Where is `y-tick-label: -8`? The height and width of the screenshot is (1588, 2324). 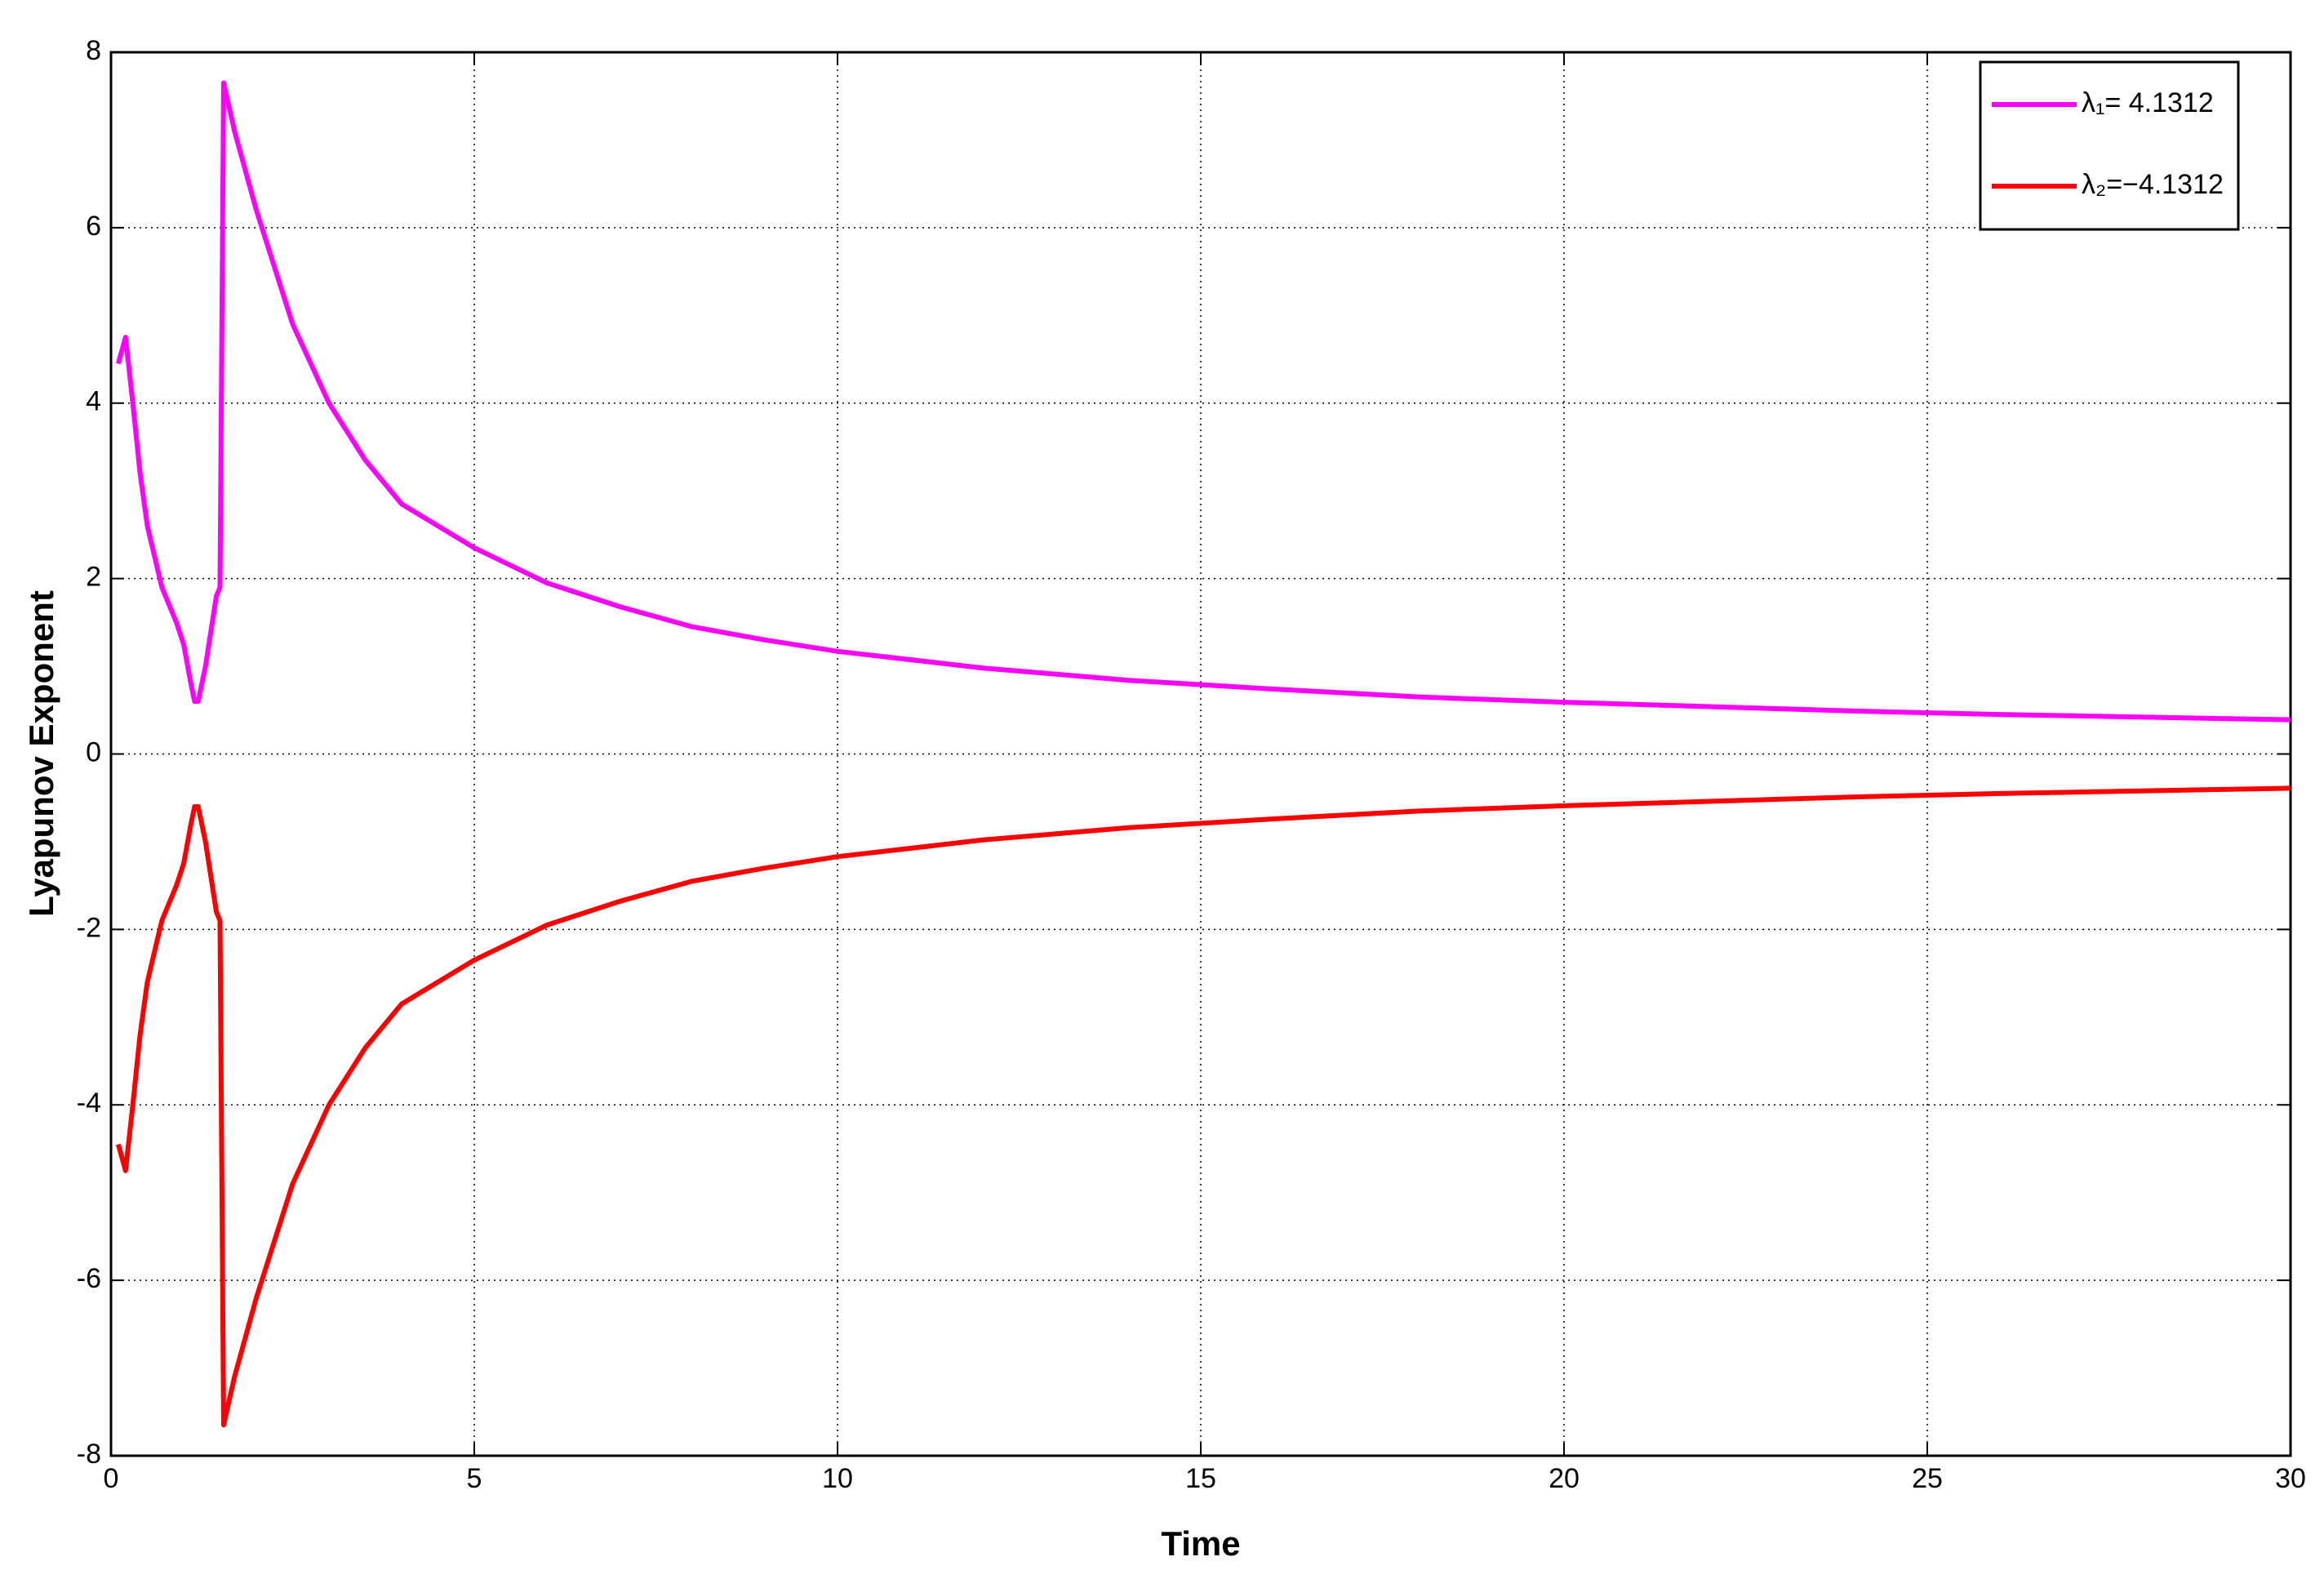
y-tick-label: -8 is located at coordinates (89, 1455).